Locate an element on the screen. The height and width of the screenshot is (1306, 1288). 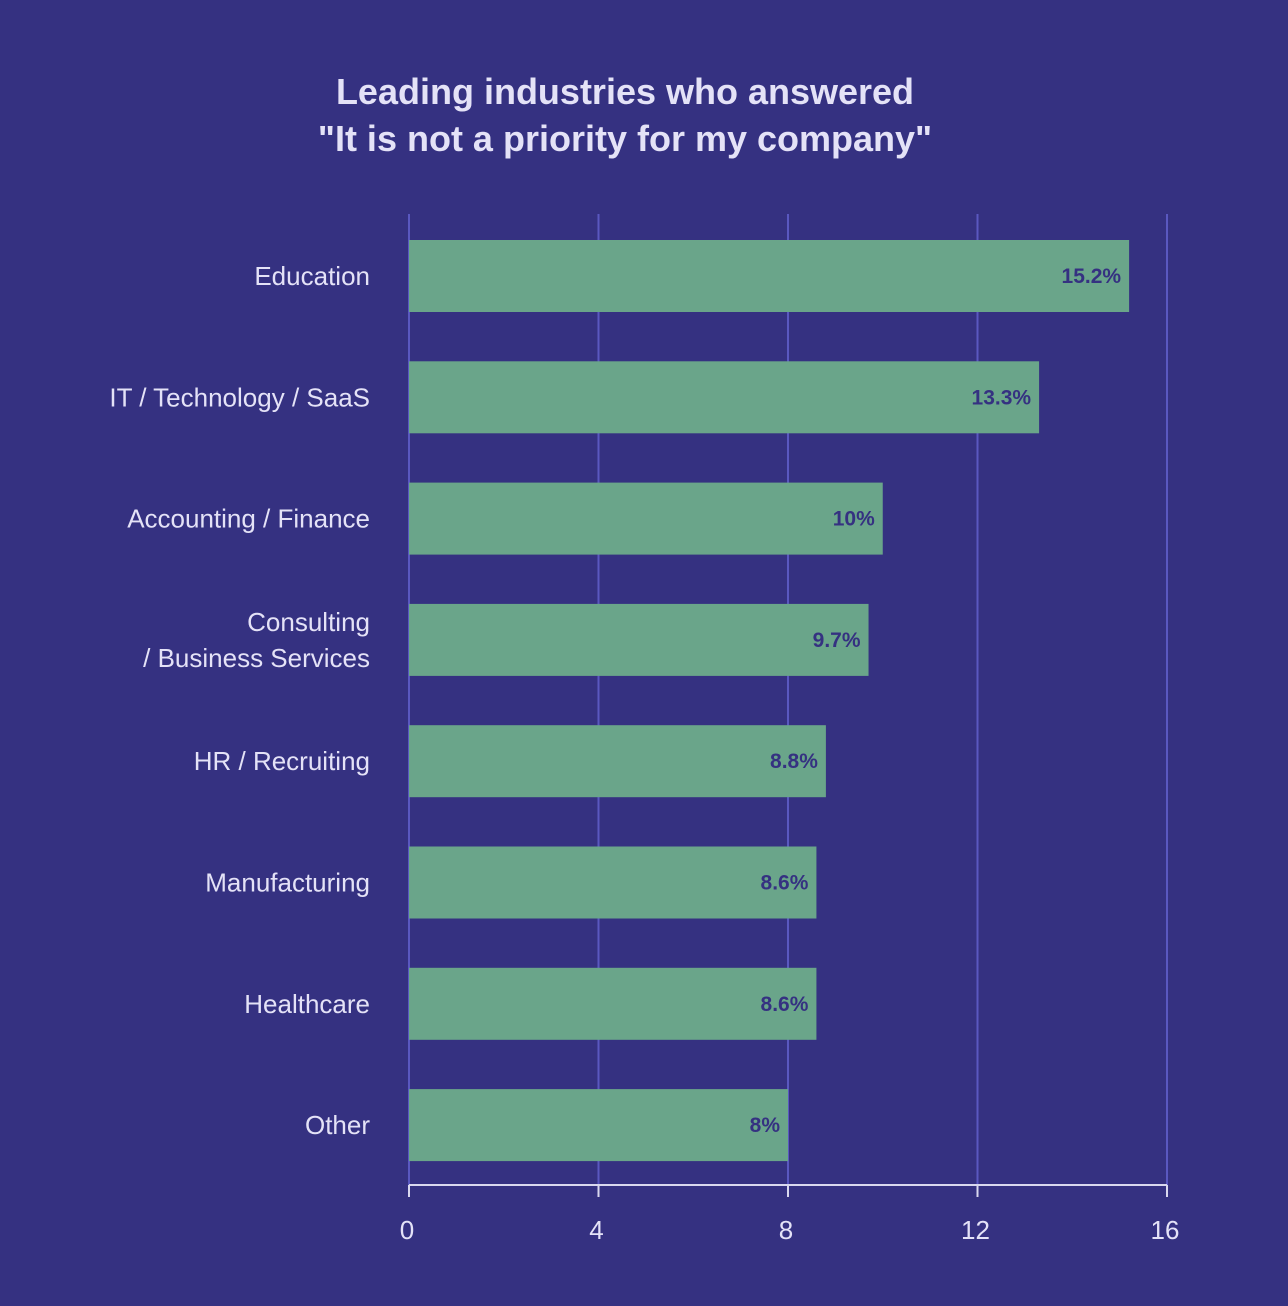
category-label: Consulting is located at coordinates (308, 622).